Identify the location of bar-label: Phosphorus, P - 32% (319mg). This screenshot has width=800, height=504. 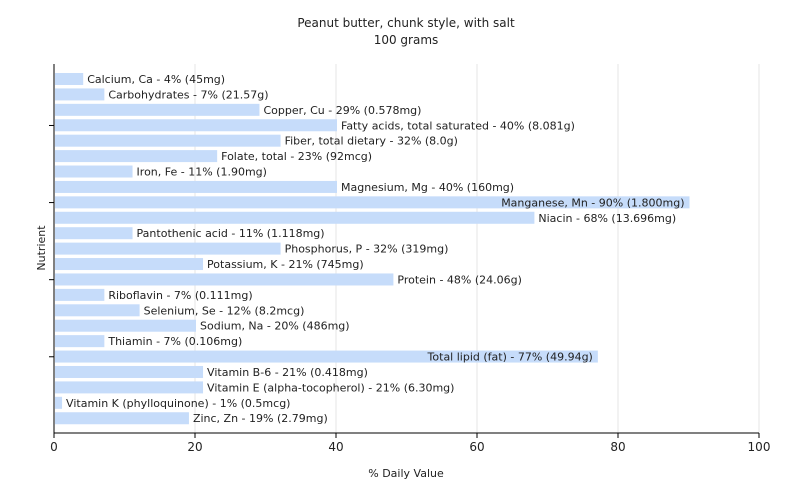
(367, 249).